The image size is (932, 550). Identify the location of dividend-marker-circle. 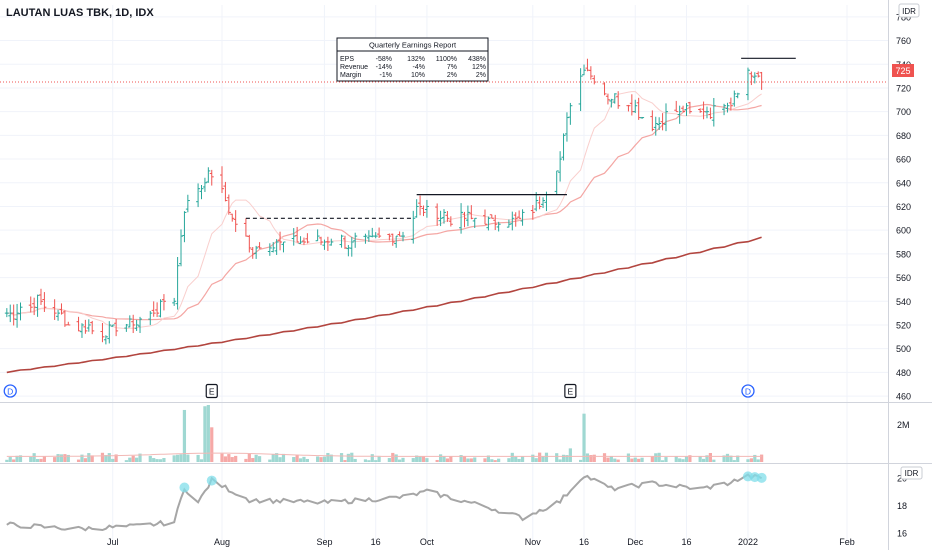
(10, 391).